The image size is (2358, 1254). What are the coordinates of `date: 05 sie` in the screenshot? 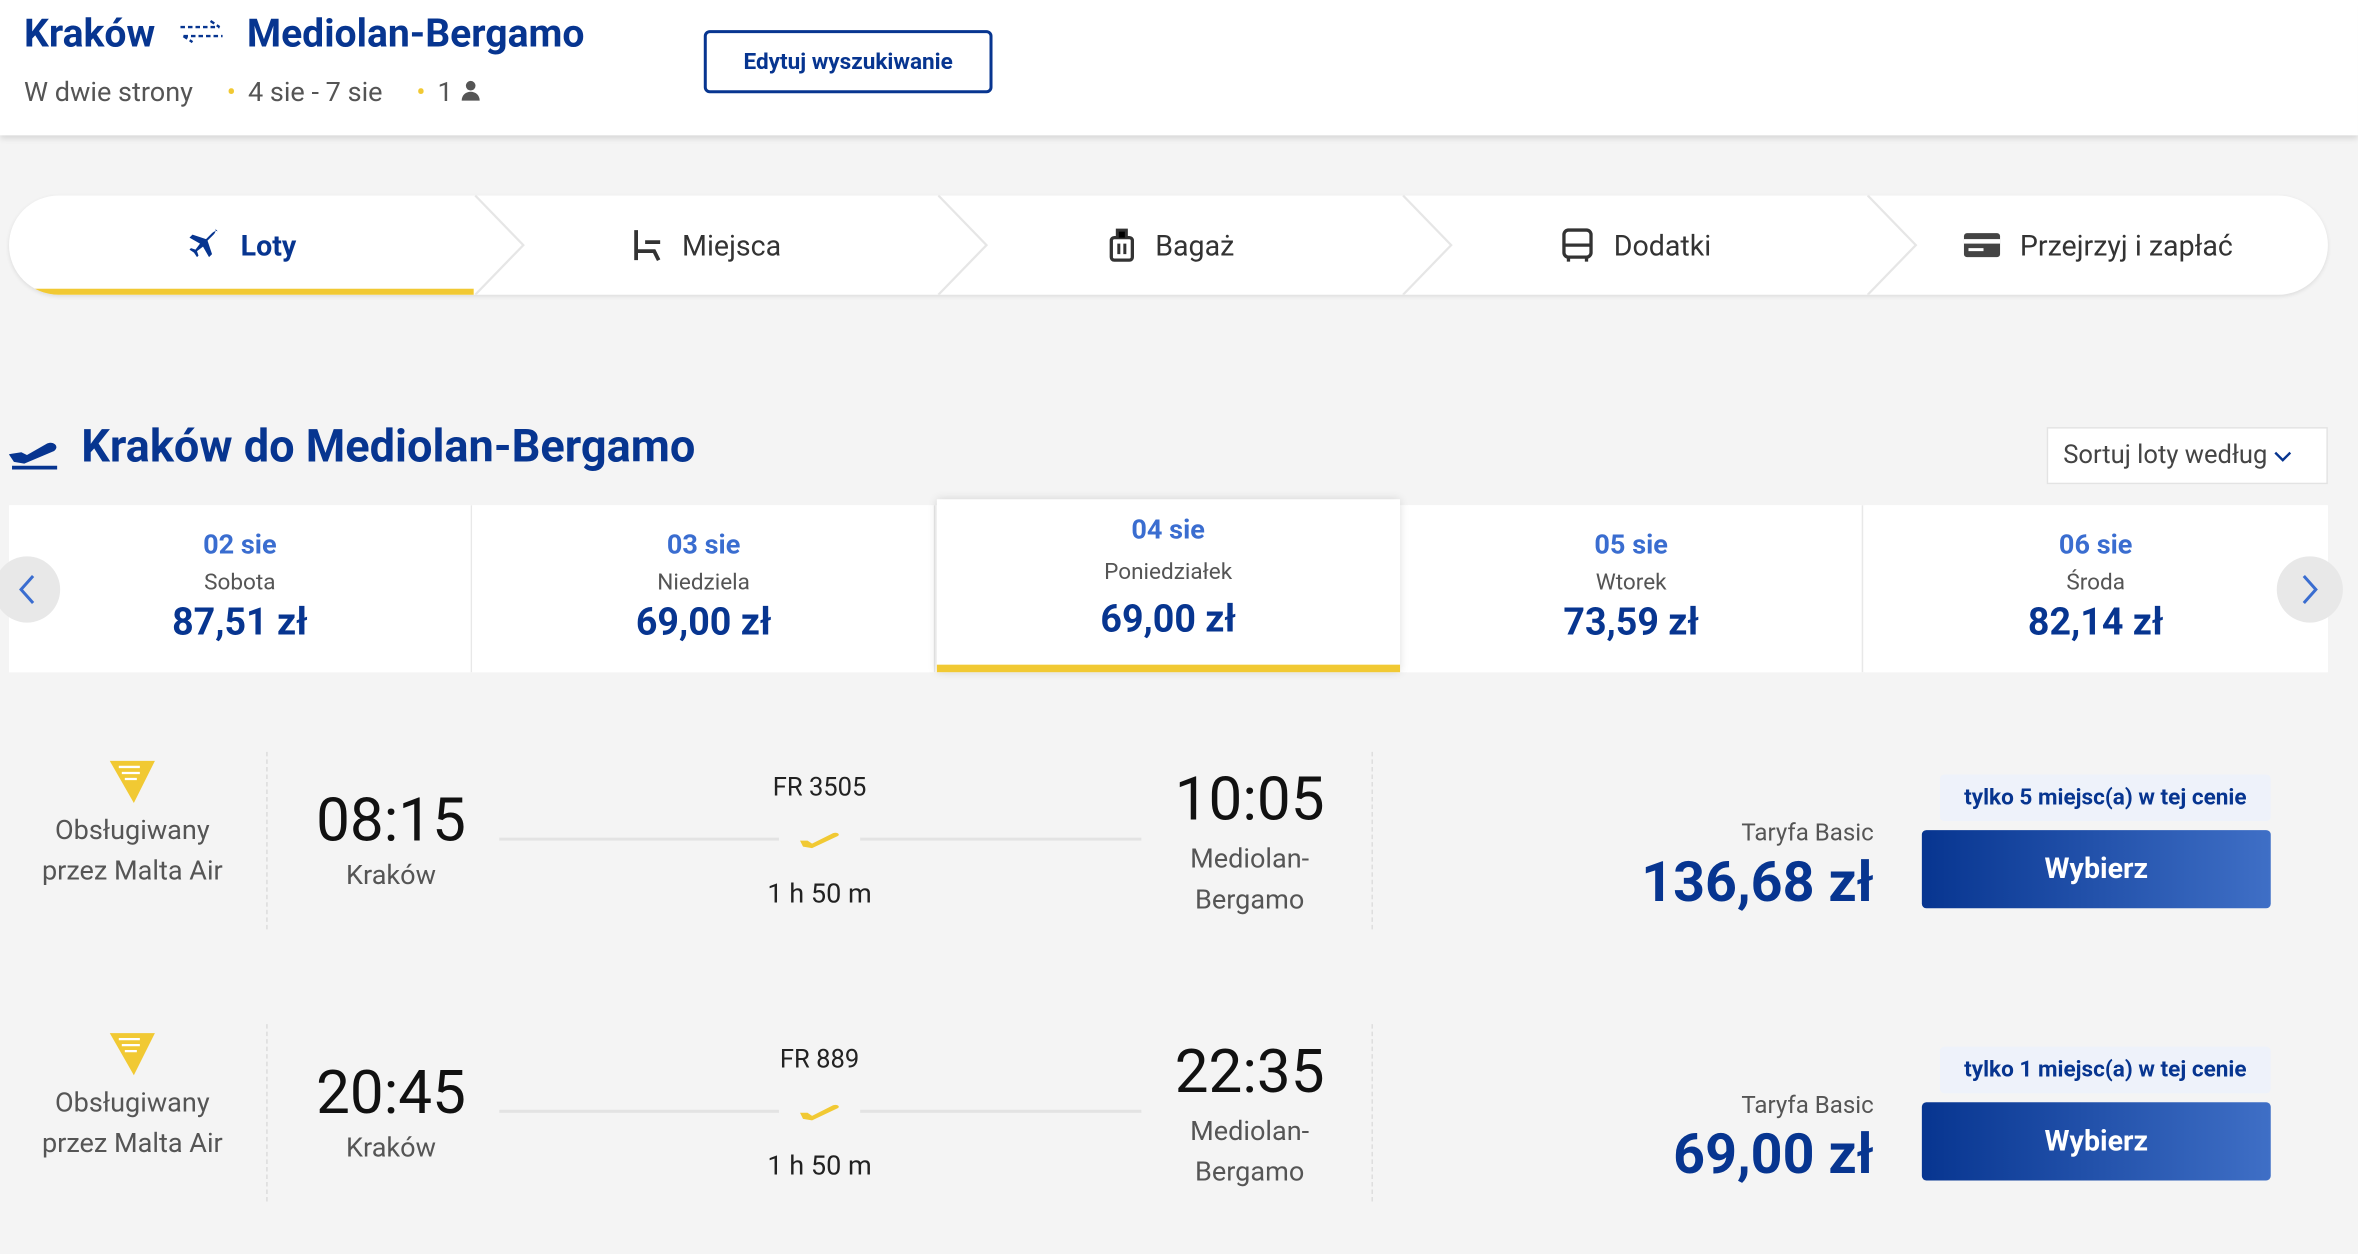 It's located at (1631, 545).